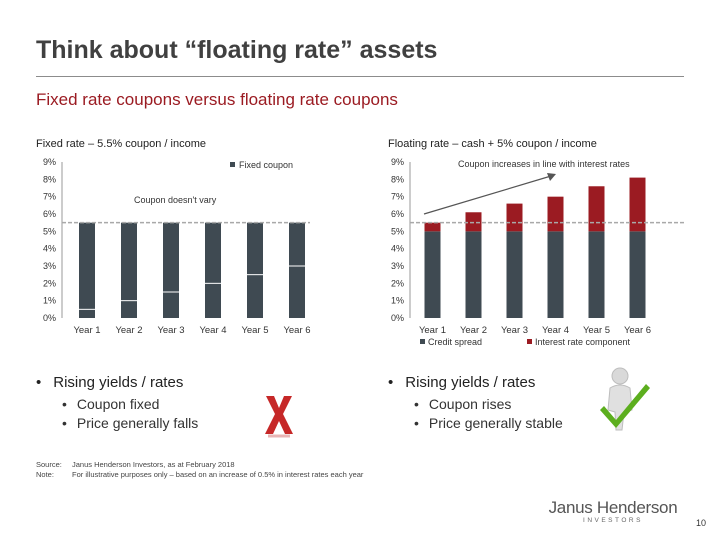 The image size is (720, 540). I want to click on title-divider, so click(360, 76).